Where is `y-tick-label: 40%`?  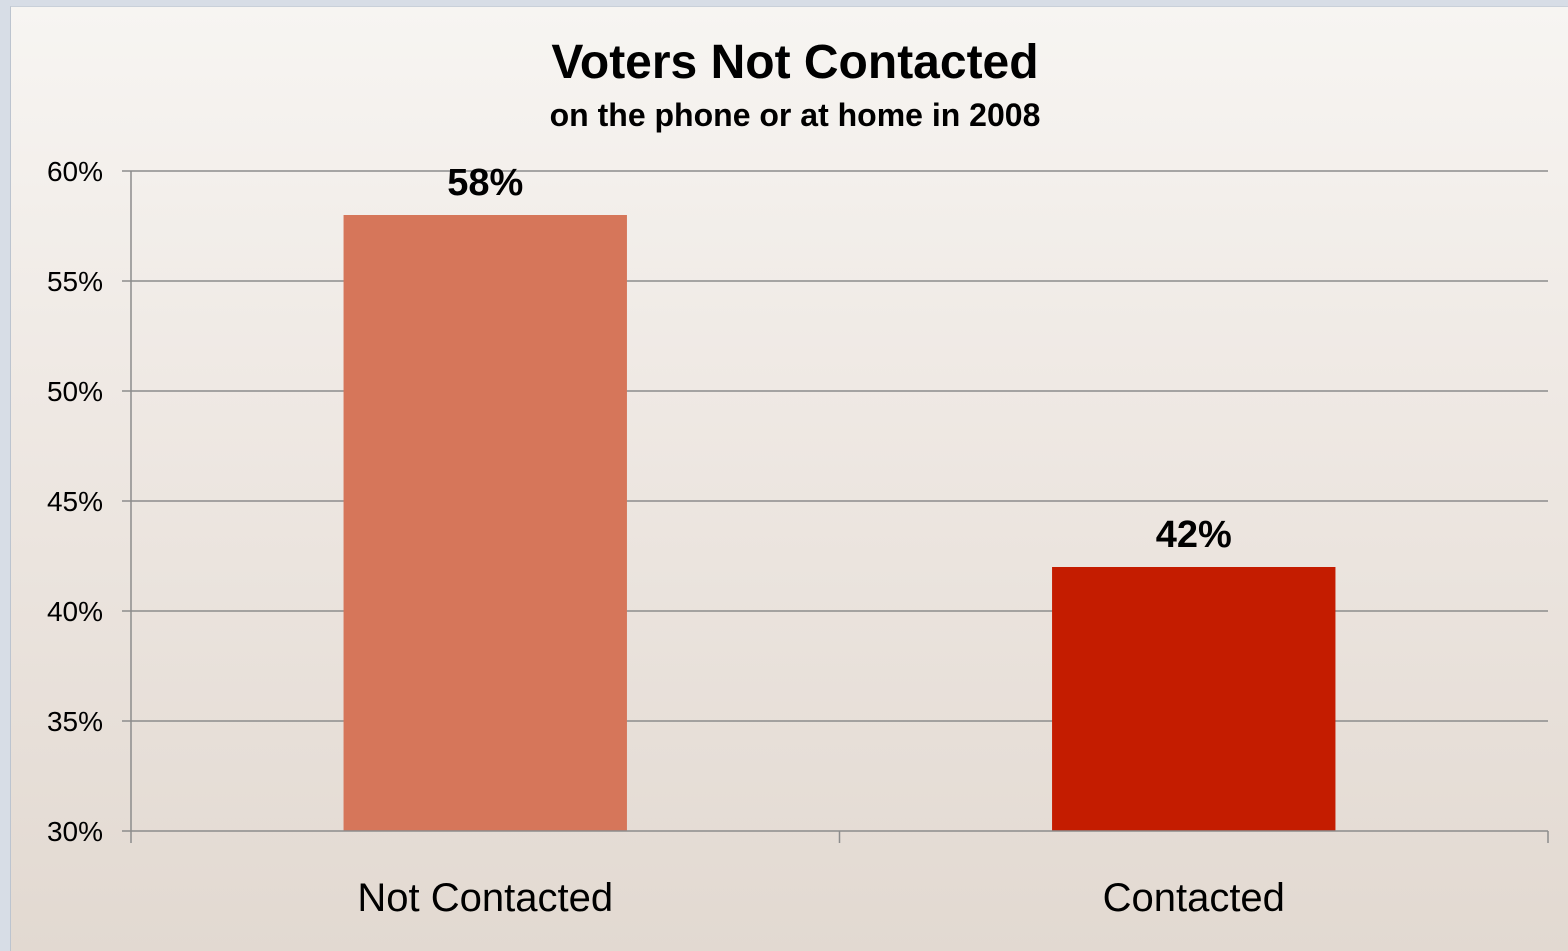
y-tick-label: 40% is located at coordinates (75, 611).